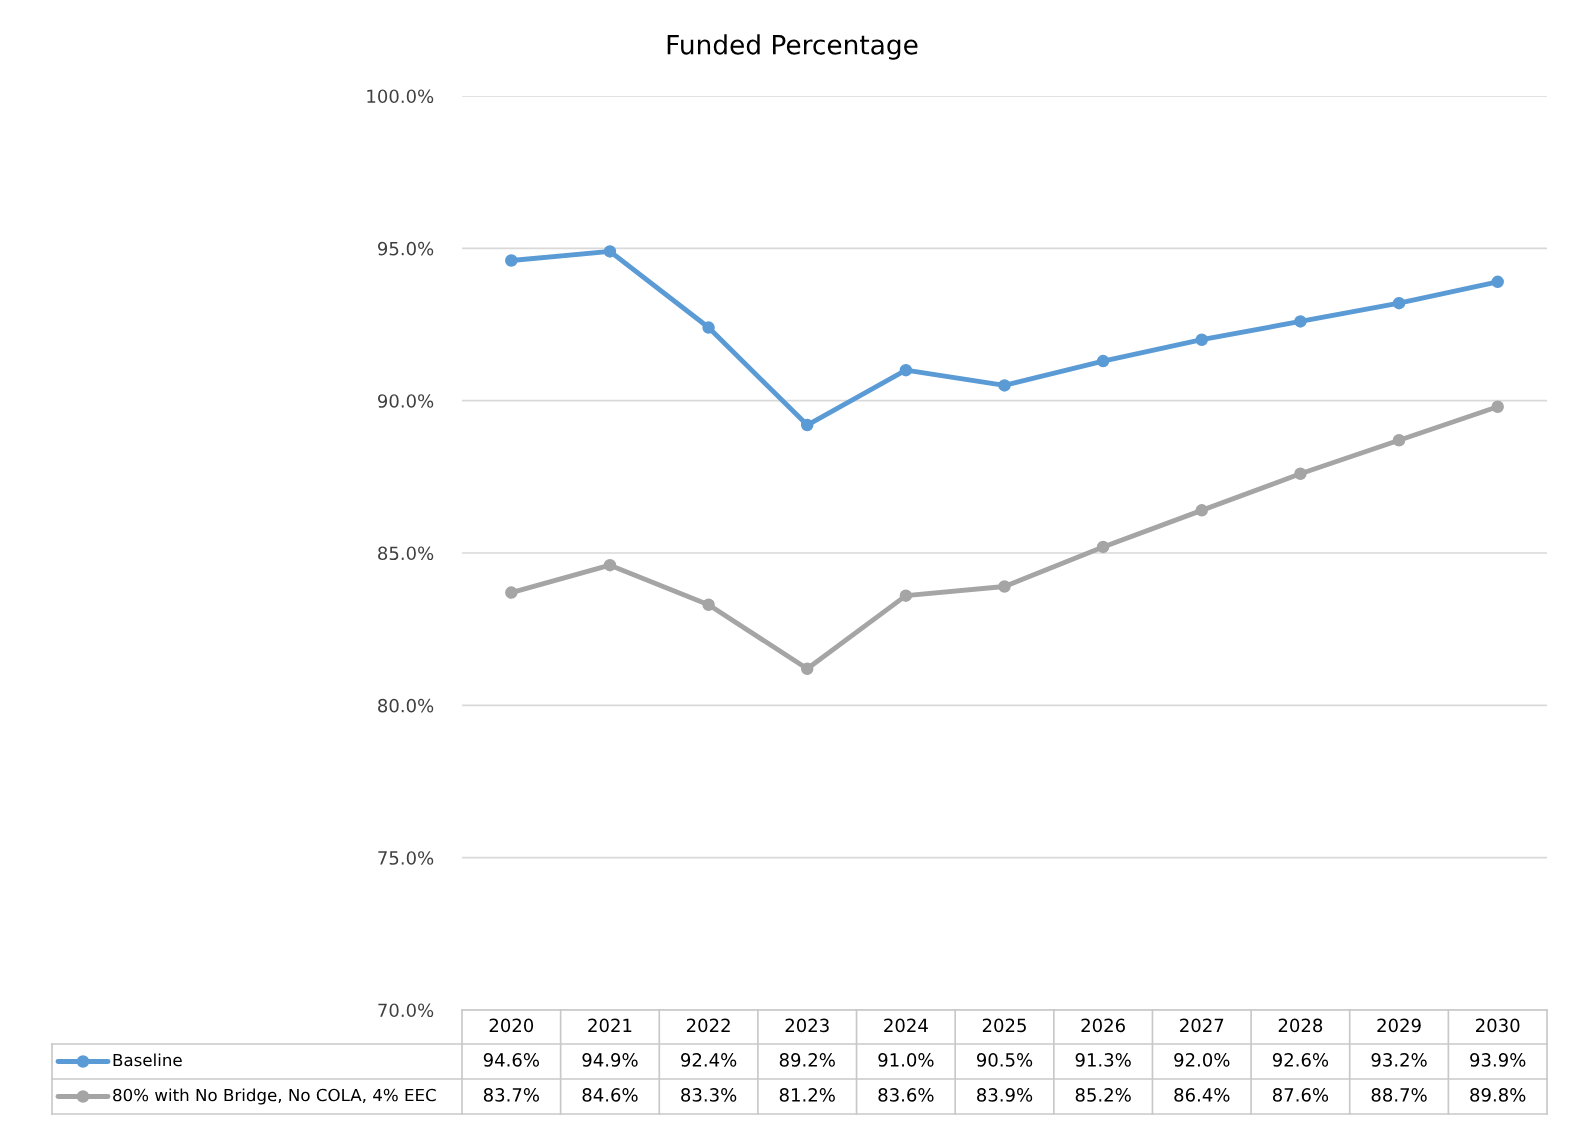  What do you see at coordinates (274, 1096) in the screenshot?
I see `legend-label: 80% with No Bridge, No COLA, 4% EEC` at bounding box center [274, 1096].